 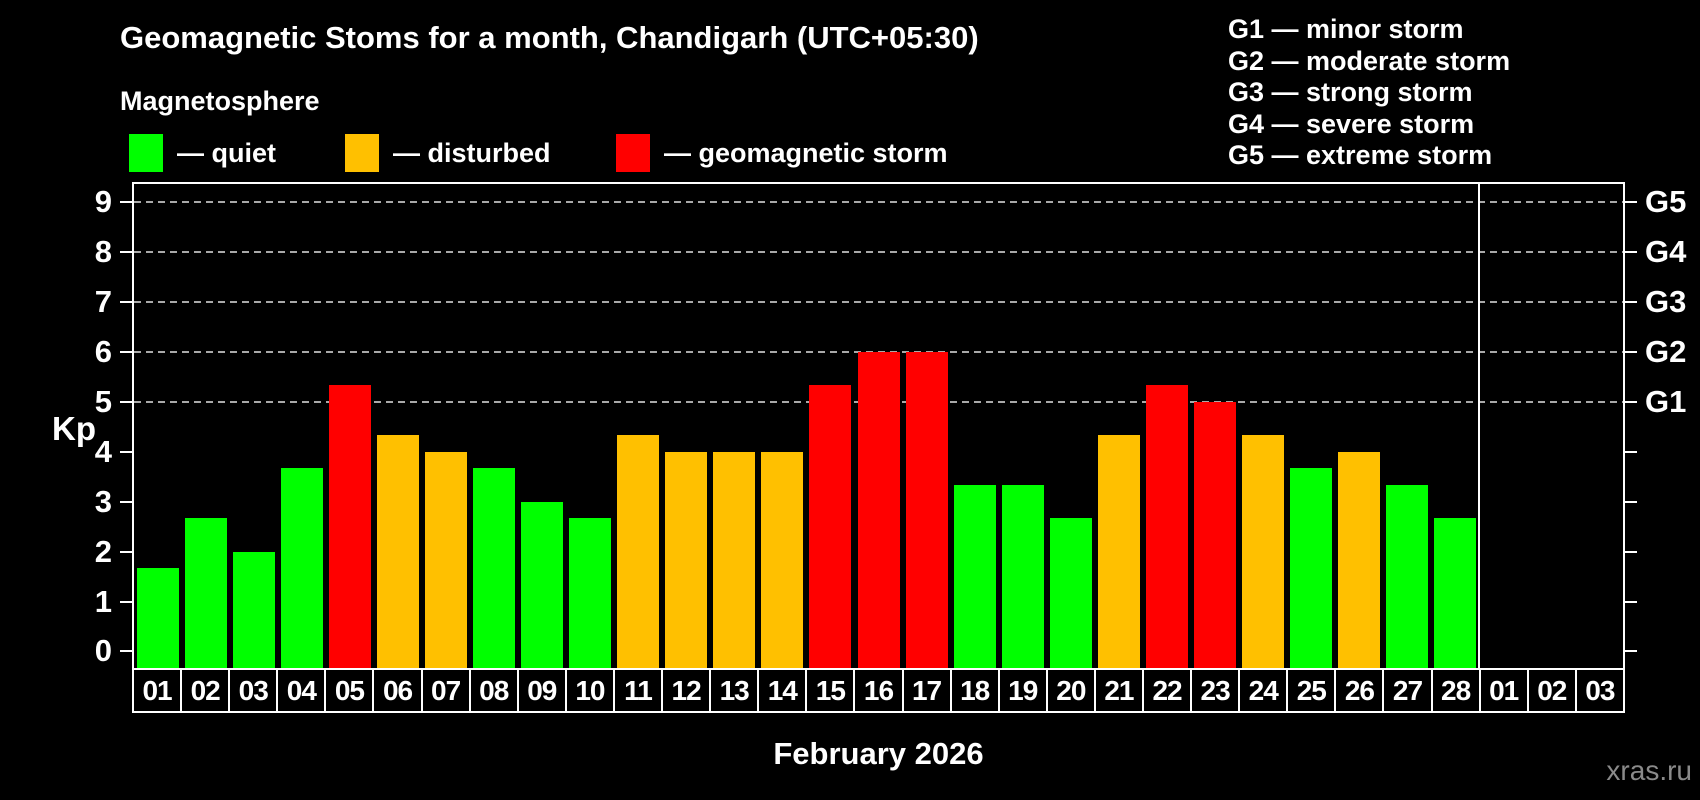 What do you see at coordinates (1666, 401) in the screenshot?
I see `g-level-label: G1` at bounding box center [1666, 401].